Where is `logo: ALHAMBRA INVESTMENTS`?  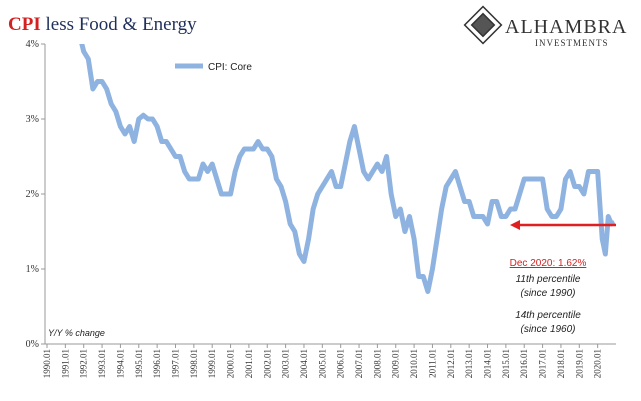 logo: ALHAMBRA INVESTMENTS is located at coordinates (545, 26).